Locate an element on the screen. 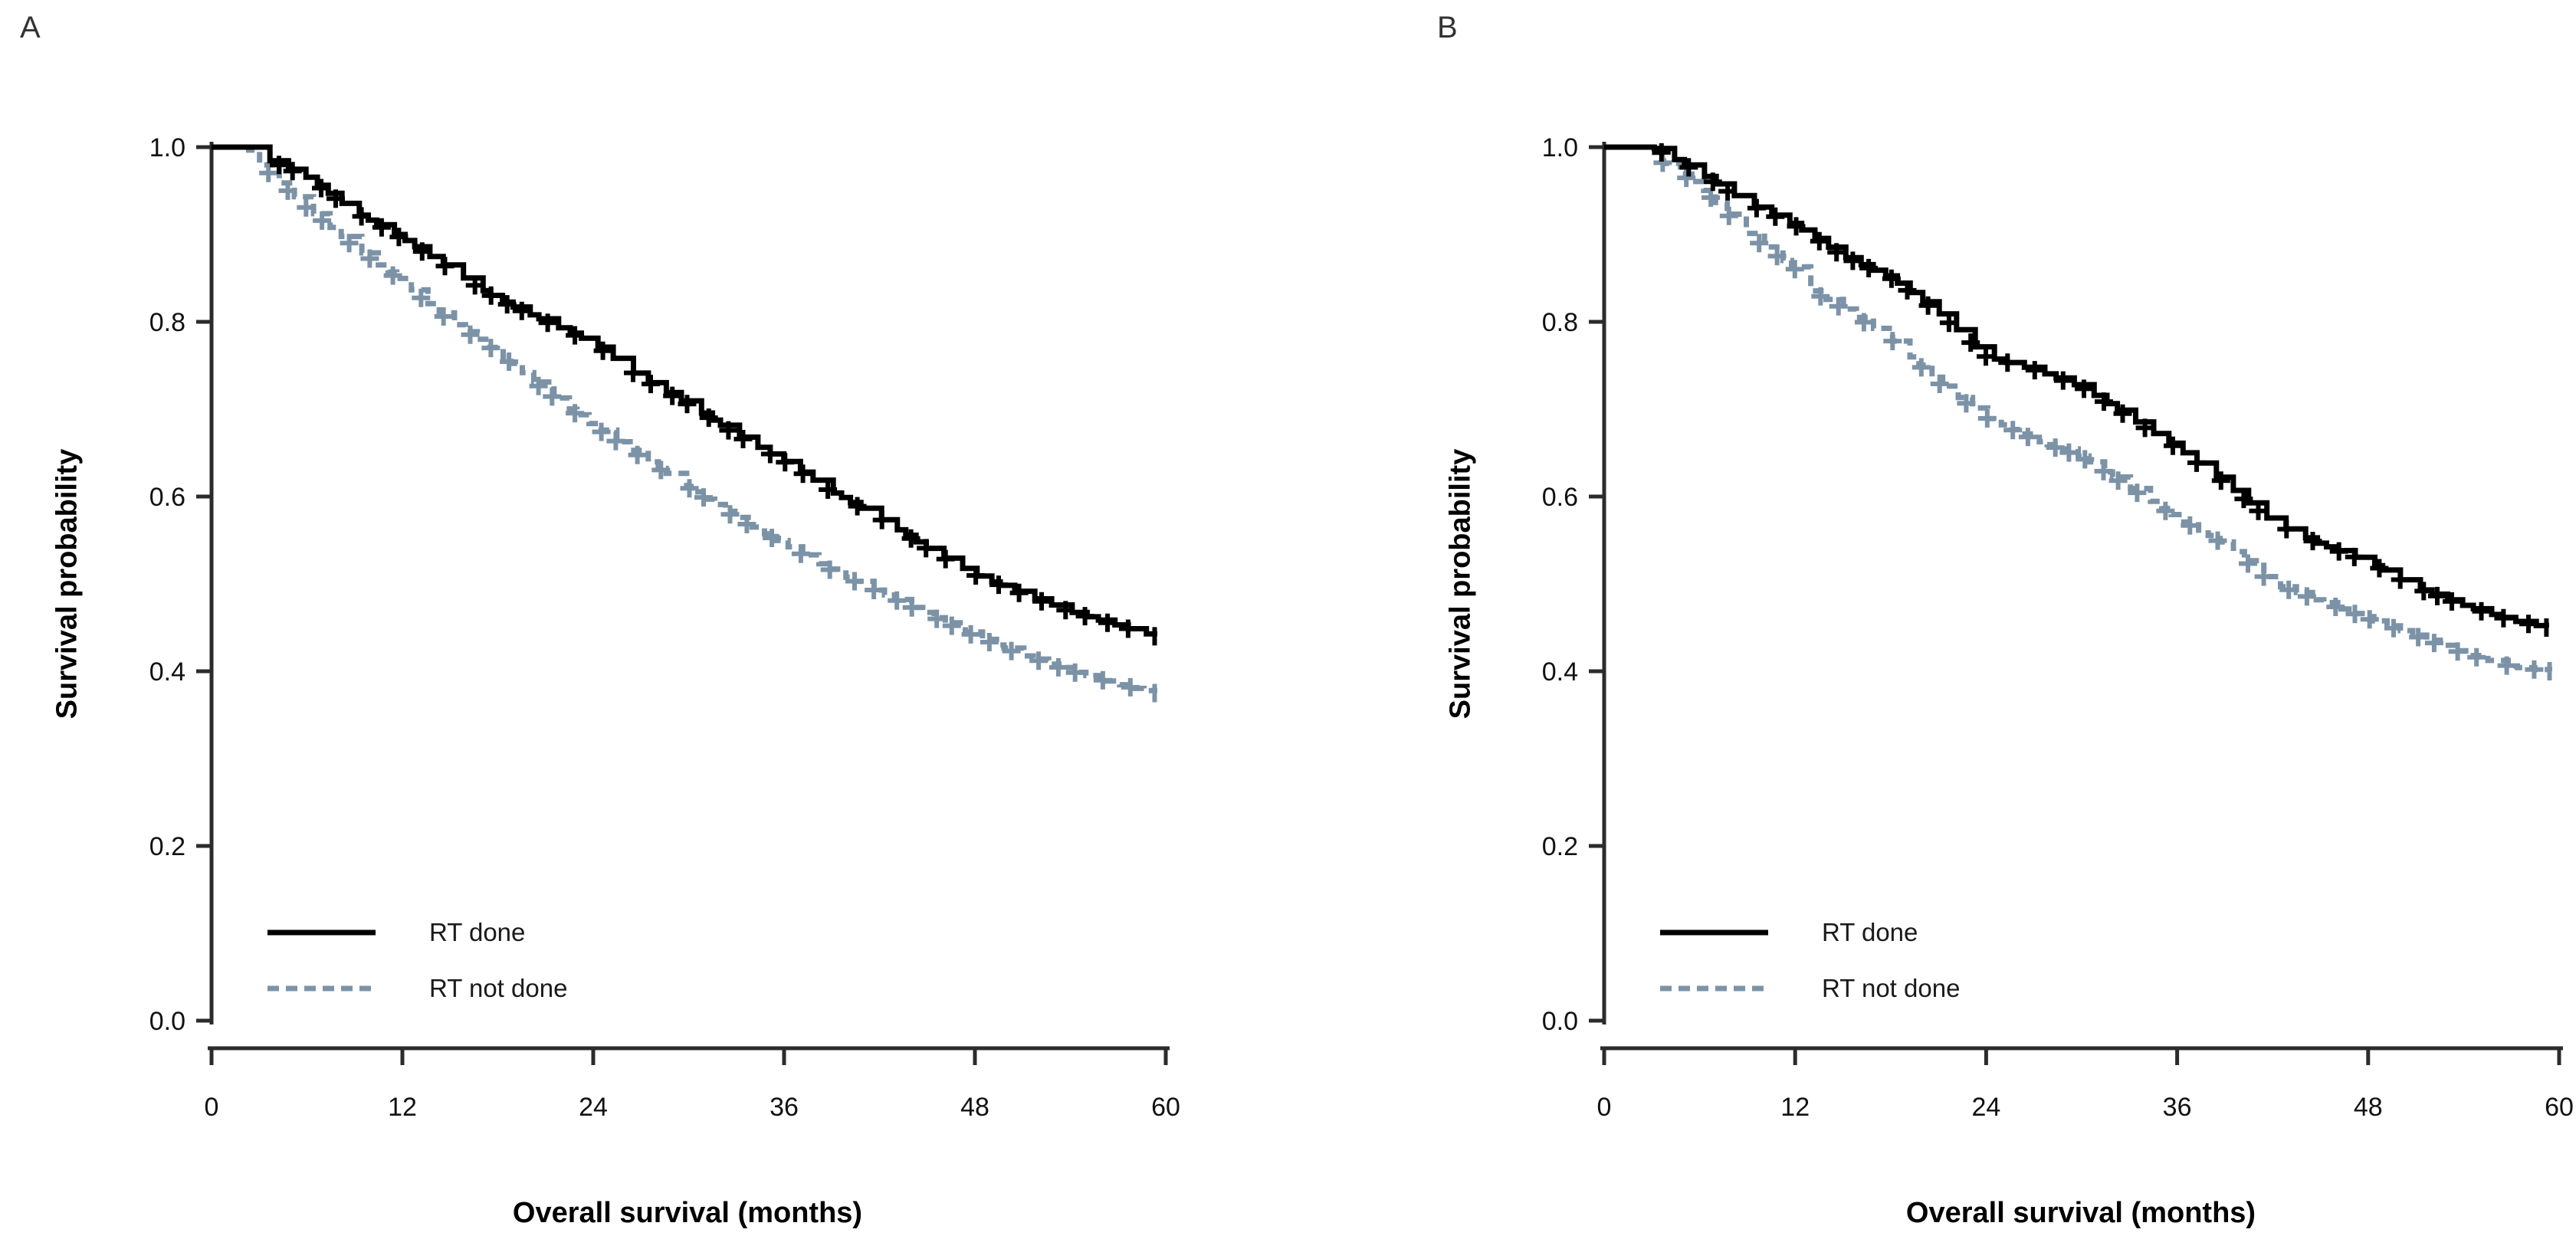 This screenshot has height=1249, width=2576. panel-a-label: A is located at coordinates (30, 27).